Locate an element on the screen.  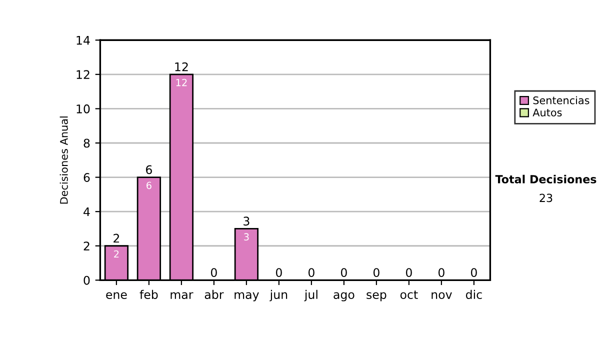
total-label: 2 is located at coordinates (117, 238).